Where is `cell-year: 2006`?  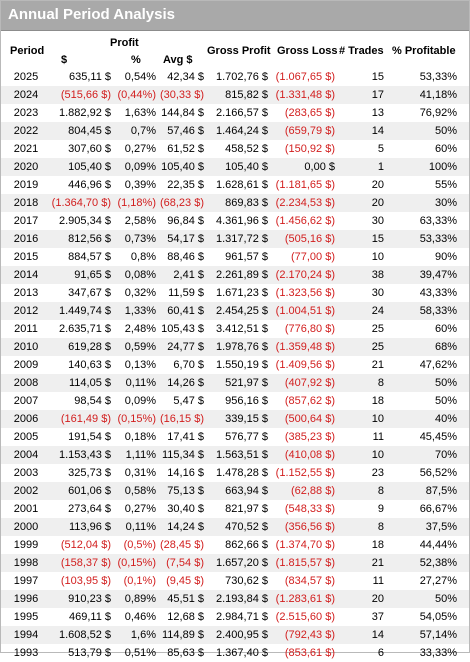 cell-year: 2006 is located at coordinates (26, 419).